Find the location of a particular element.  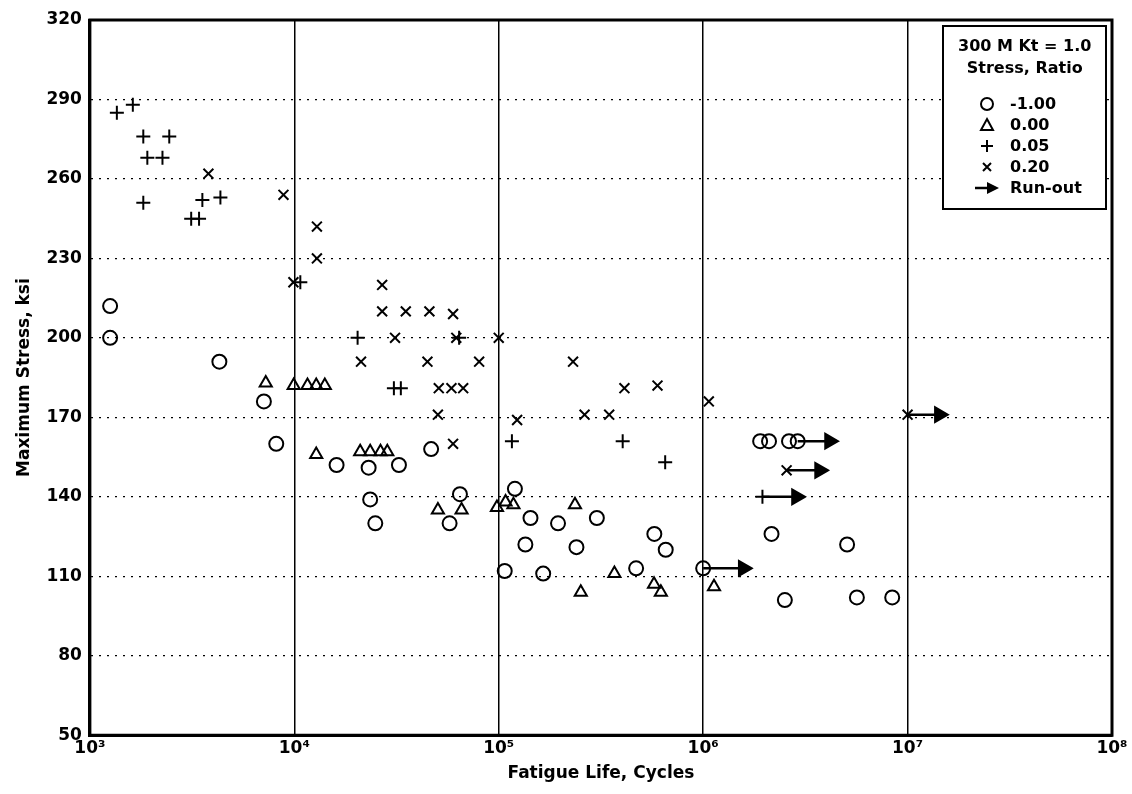

y-tick-label: 230 is located at coordinates (64, 256).